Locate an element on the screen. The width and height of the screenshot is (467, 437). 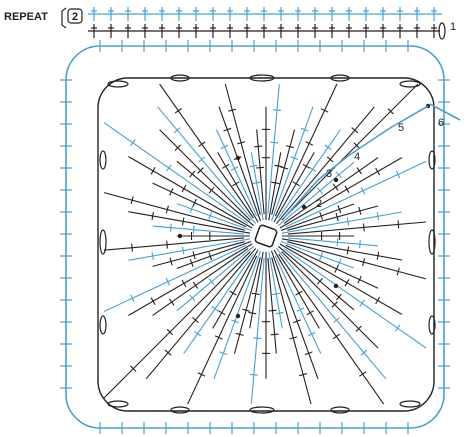
round-number-4: 4 is located at coordinates (357, 157).